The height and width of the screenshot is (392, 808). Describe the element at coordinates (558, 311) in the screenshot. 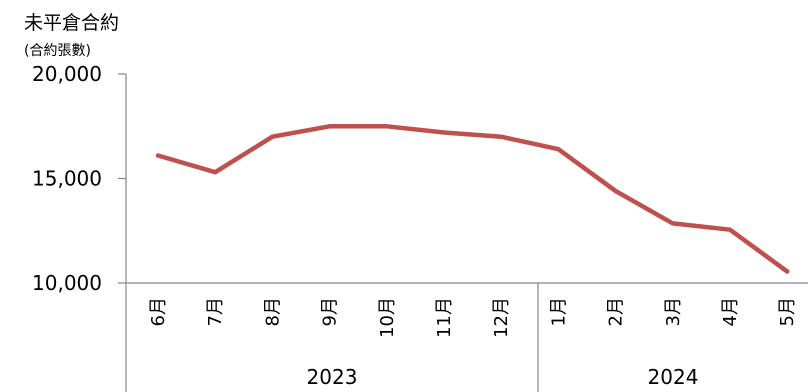

I see `x-month-label: 1月` at that location.